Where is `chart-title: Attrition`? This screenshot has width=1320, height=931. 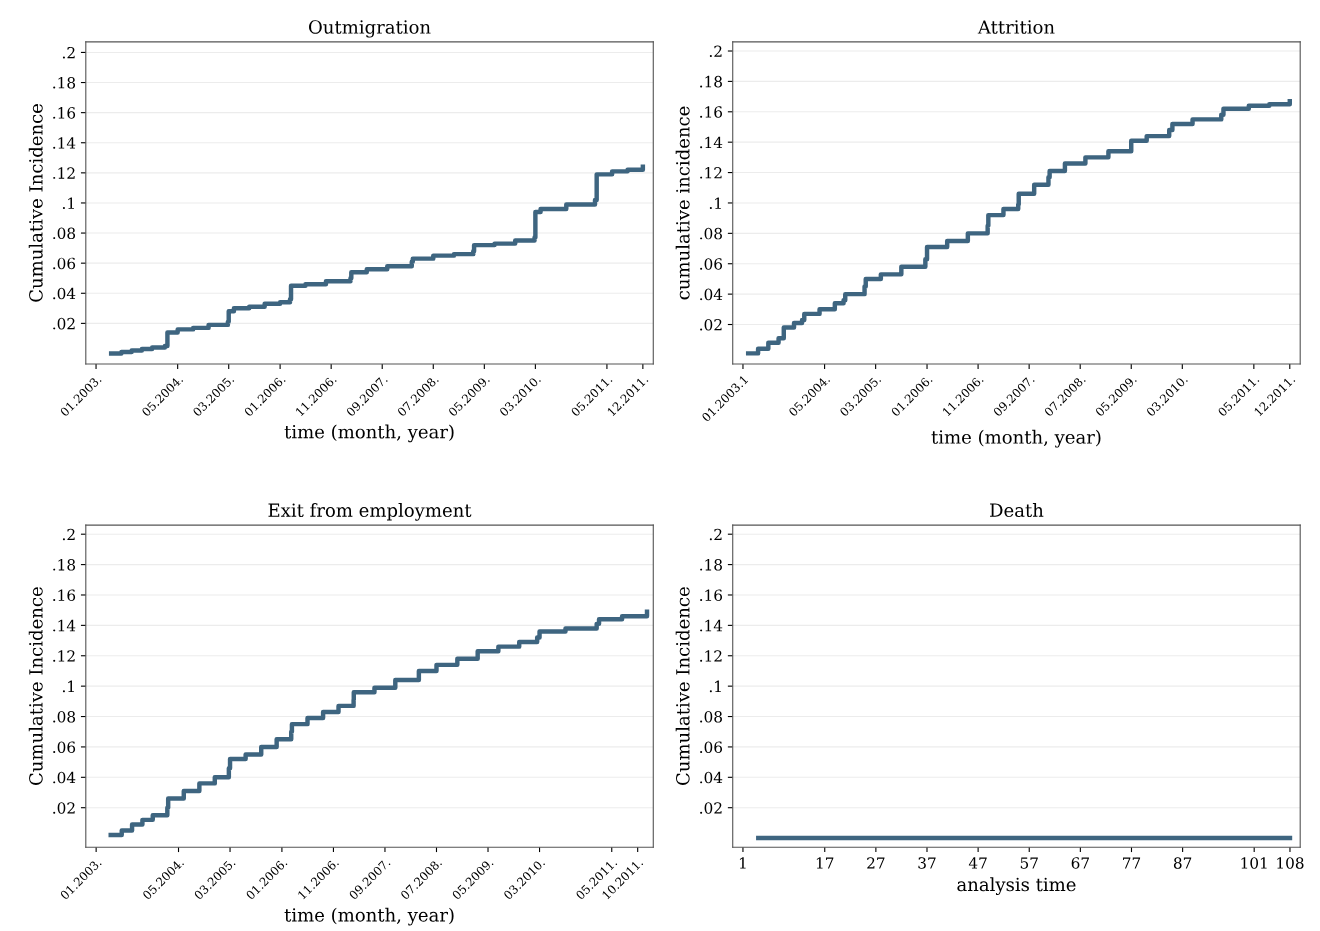
chart-title: Attrition is located at coordinates (1016, 27).